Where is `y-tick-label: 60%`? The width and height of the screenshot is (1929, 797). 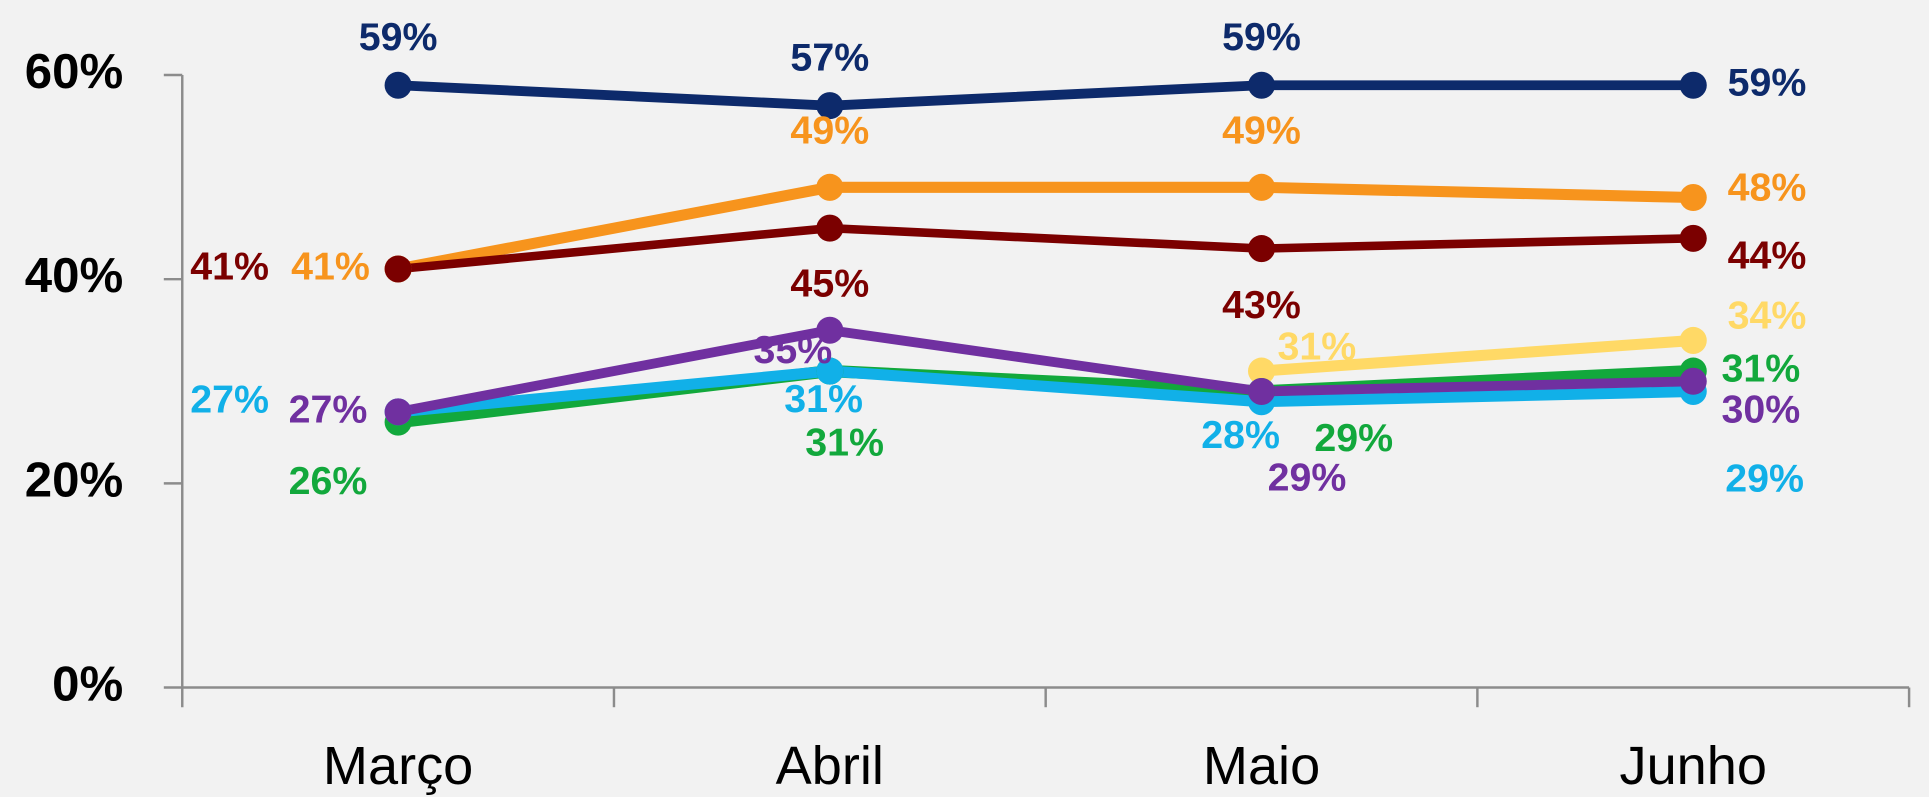
y-tick-label: 60% is located at coordinates (74, 71).